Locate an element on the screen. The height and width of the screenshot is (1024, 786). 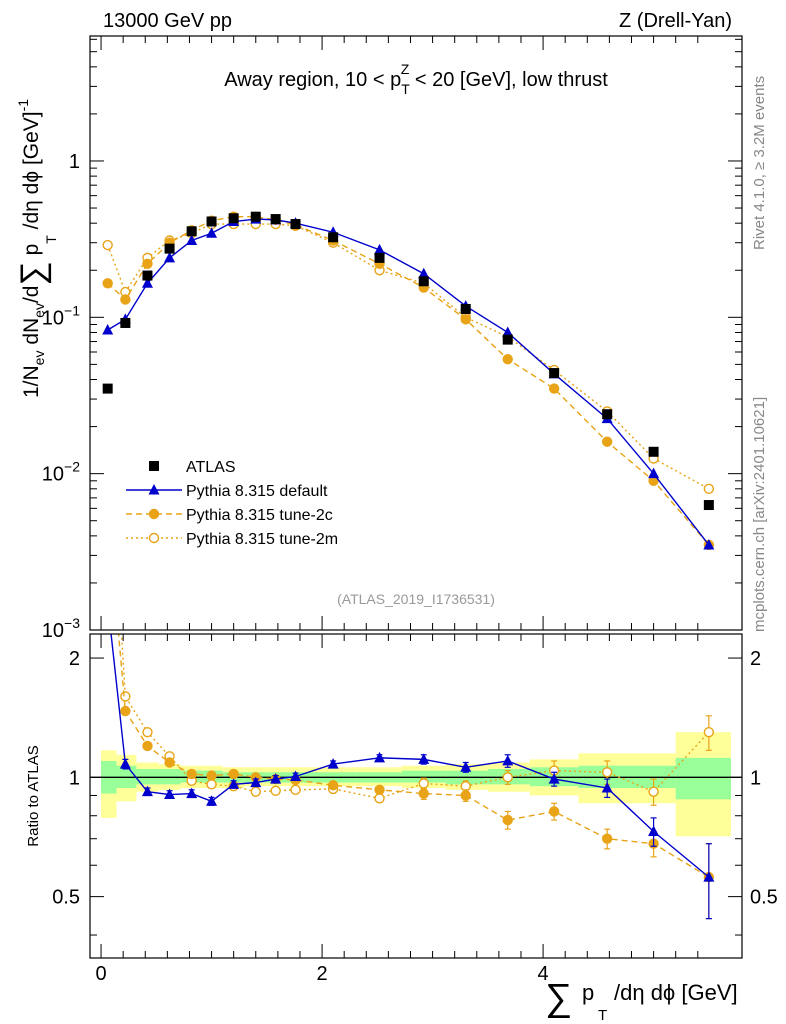
svg-text:1/Nev dNev/d∑ pT /dη dϕ [GeV]: 1/Nev dNev/d∑ pT /dη dϕ [GeV]-1 is located at coordinates (36, 248).